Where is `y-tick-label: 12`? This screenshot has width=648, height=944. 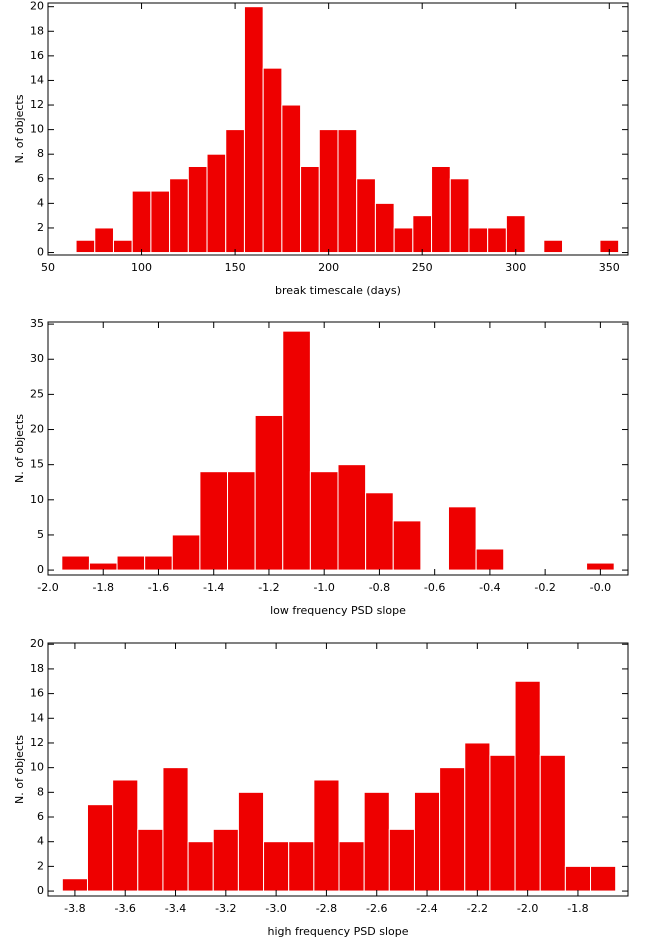 y-tick-label: 12 is located at coordinates (37, 104).